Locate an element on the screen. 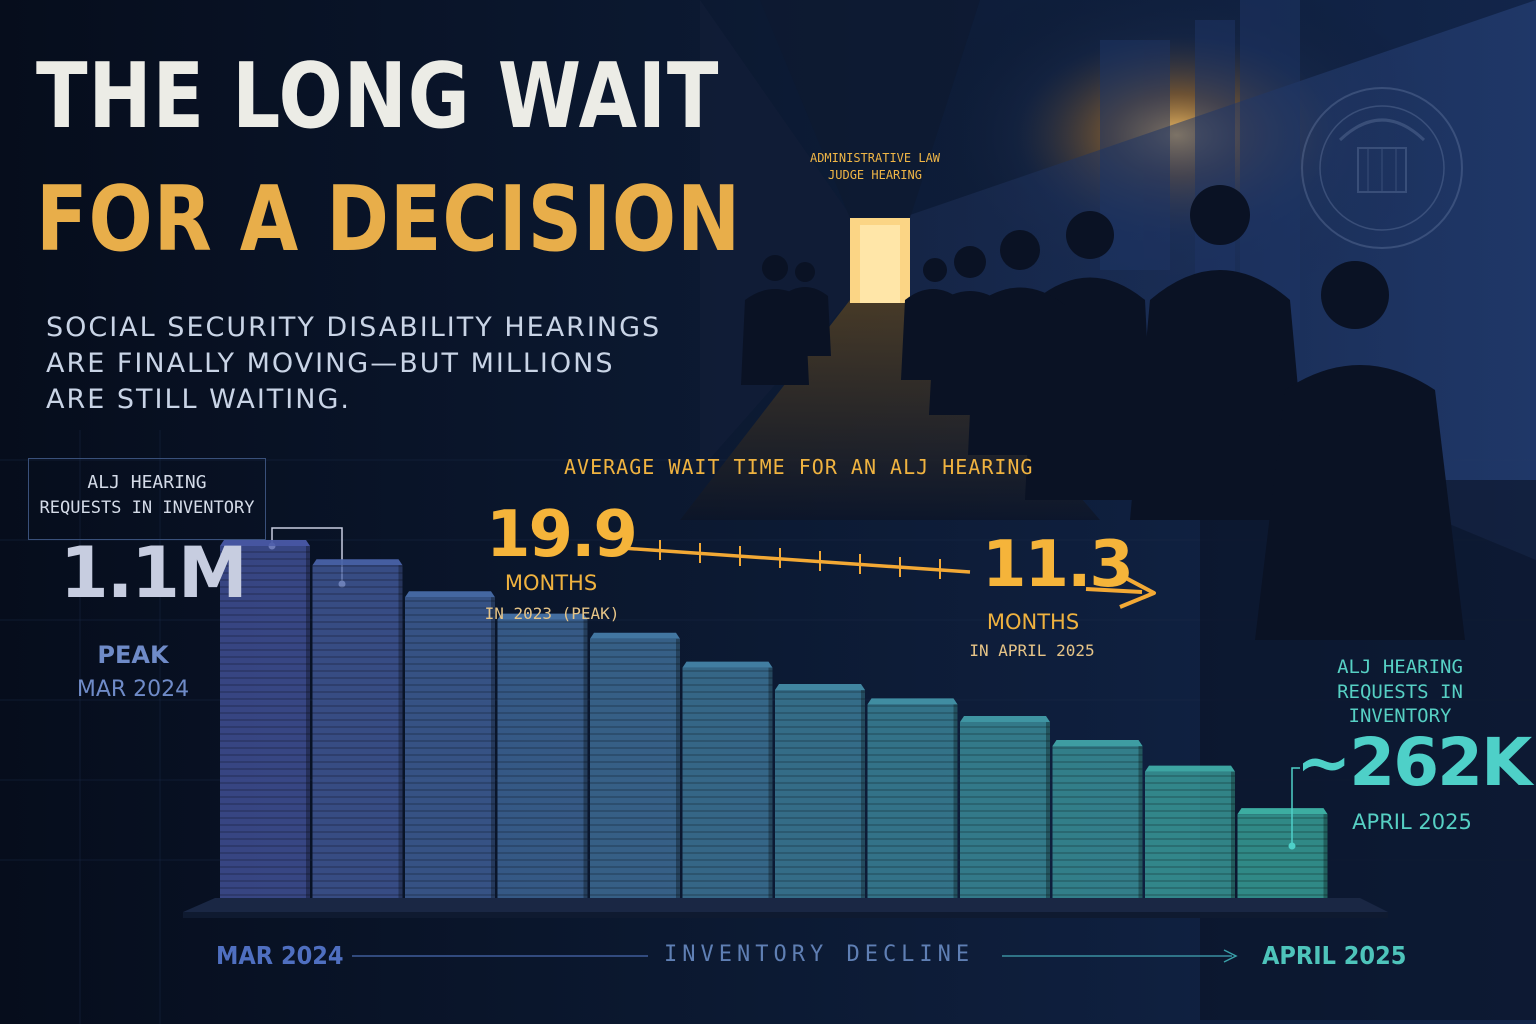  current-label-line-2: REQUESTS IN INVENTORY is located at coordinates (1400, 704).